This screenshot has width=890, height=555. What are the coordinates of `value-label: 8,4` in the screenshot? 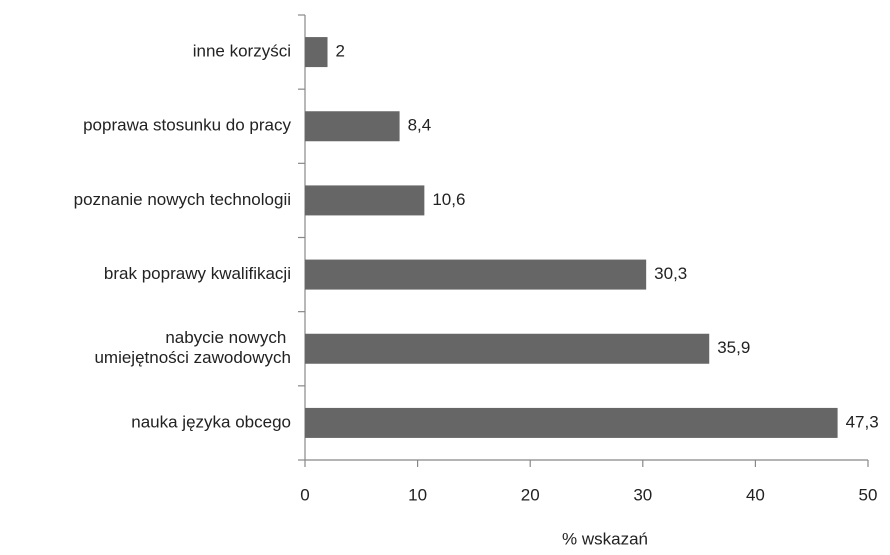 It's located at (420, 125).